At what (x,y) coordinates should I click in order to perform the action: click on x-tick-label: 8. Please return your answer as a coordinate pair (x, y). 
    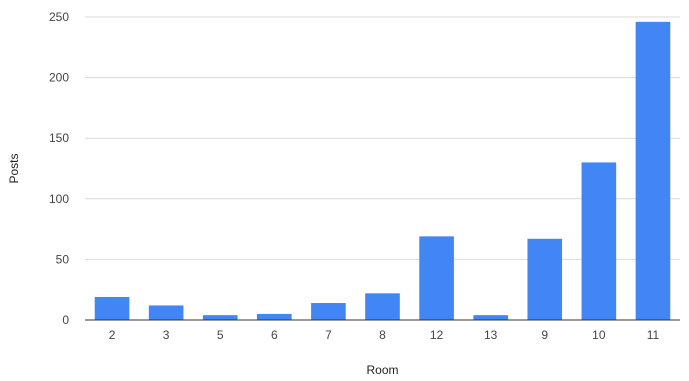
    Looking at the image, I should click on (382, 335).